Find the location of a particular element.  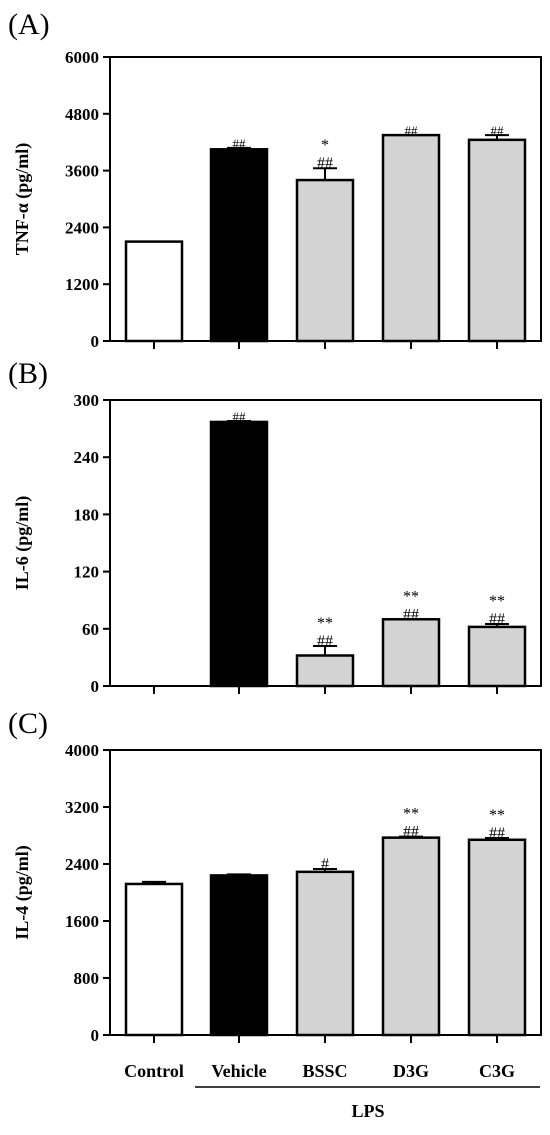

y-tick-label: 120 is located at coordinates (87, 572).